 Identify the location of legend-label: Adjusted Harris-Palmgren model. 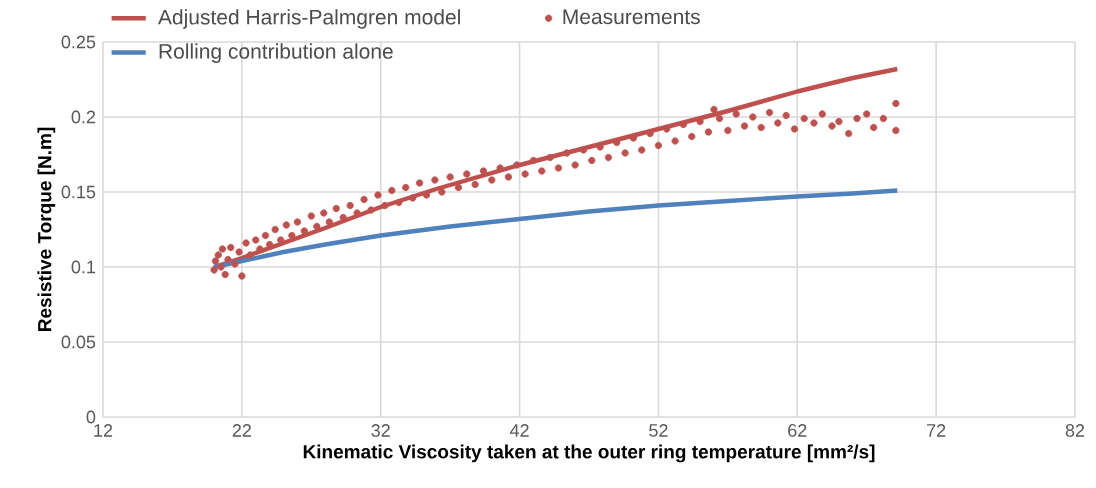
(308, 19).